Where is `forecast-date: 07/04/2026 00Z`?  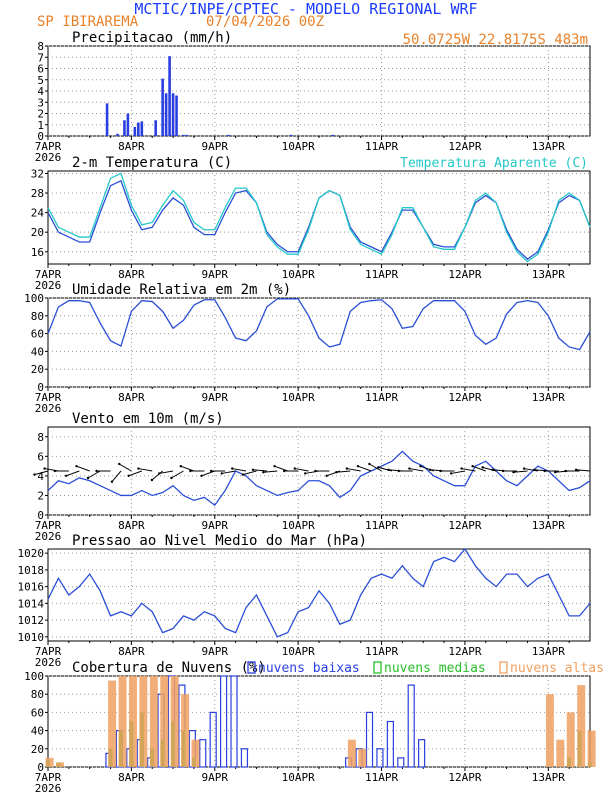 forecast-date: 07/04/2026 00Z is located at coordinates (265, 22).